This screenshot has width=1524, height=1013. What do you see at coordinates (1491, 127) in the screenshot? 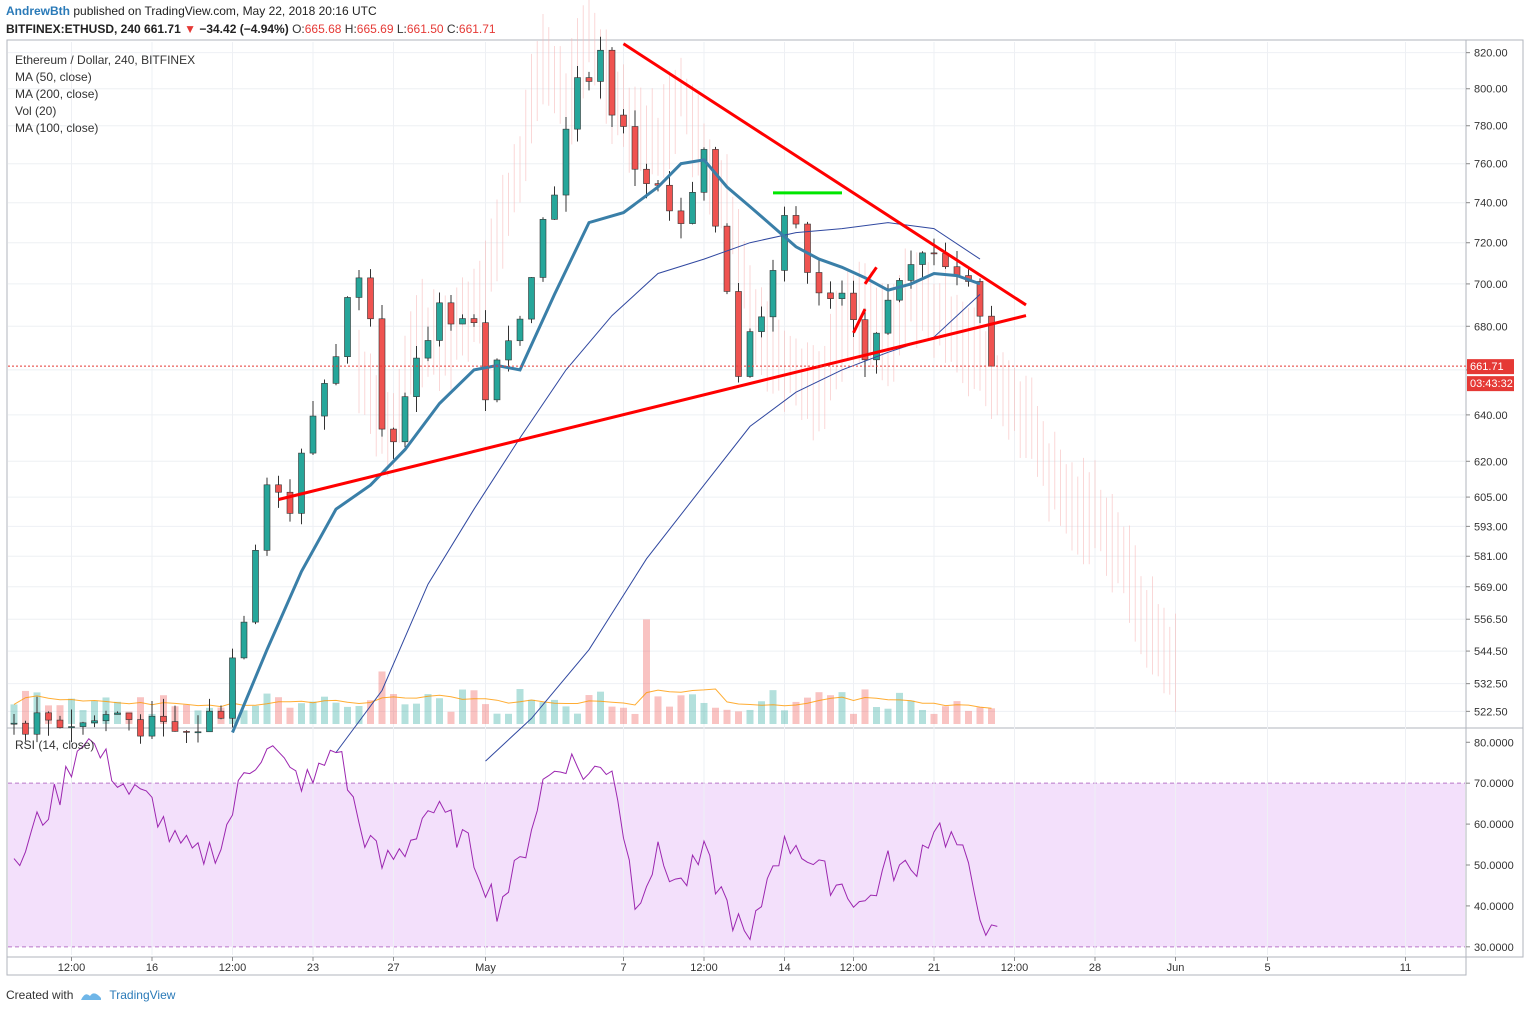
I see `price-tick-label: 780.00` at bounding box center [1491, 127].